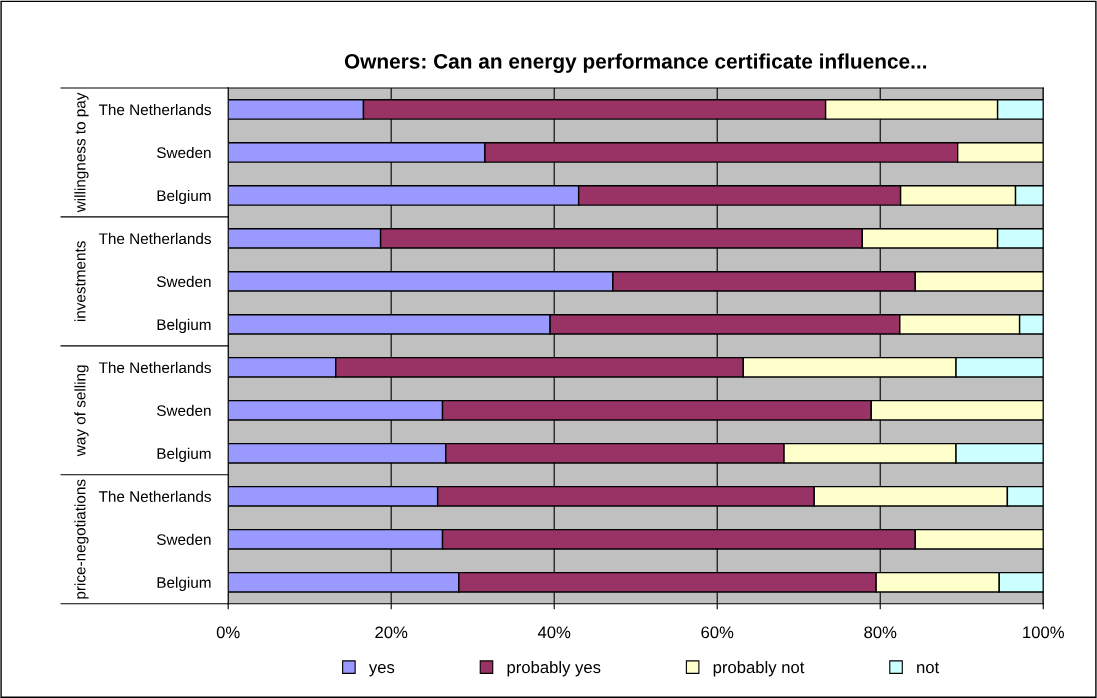 The width and height of the screenshot is (1097, 698). I want to click on text: price-negotiations, so click(81, 539).